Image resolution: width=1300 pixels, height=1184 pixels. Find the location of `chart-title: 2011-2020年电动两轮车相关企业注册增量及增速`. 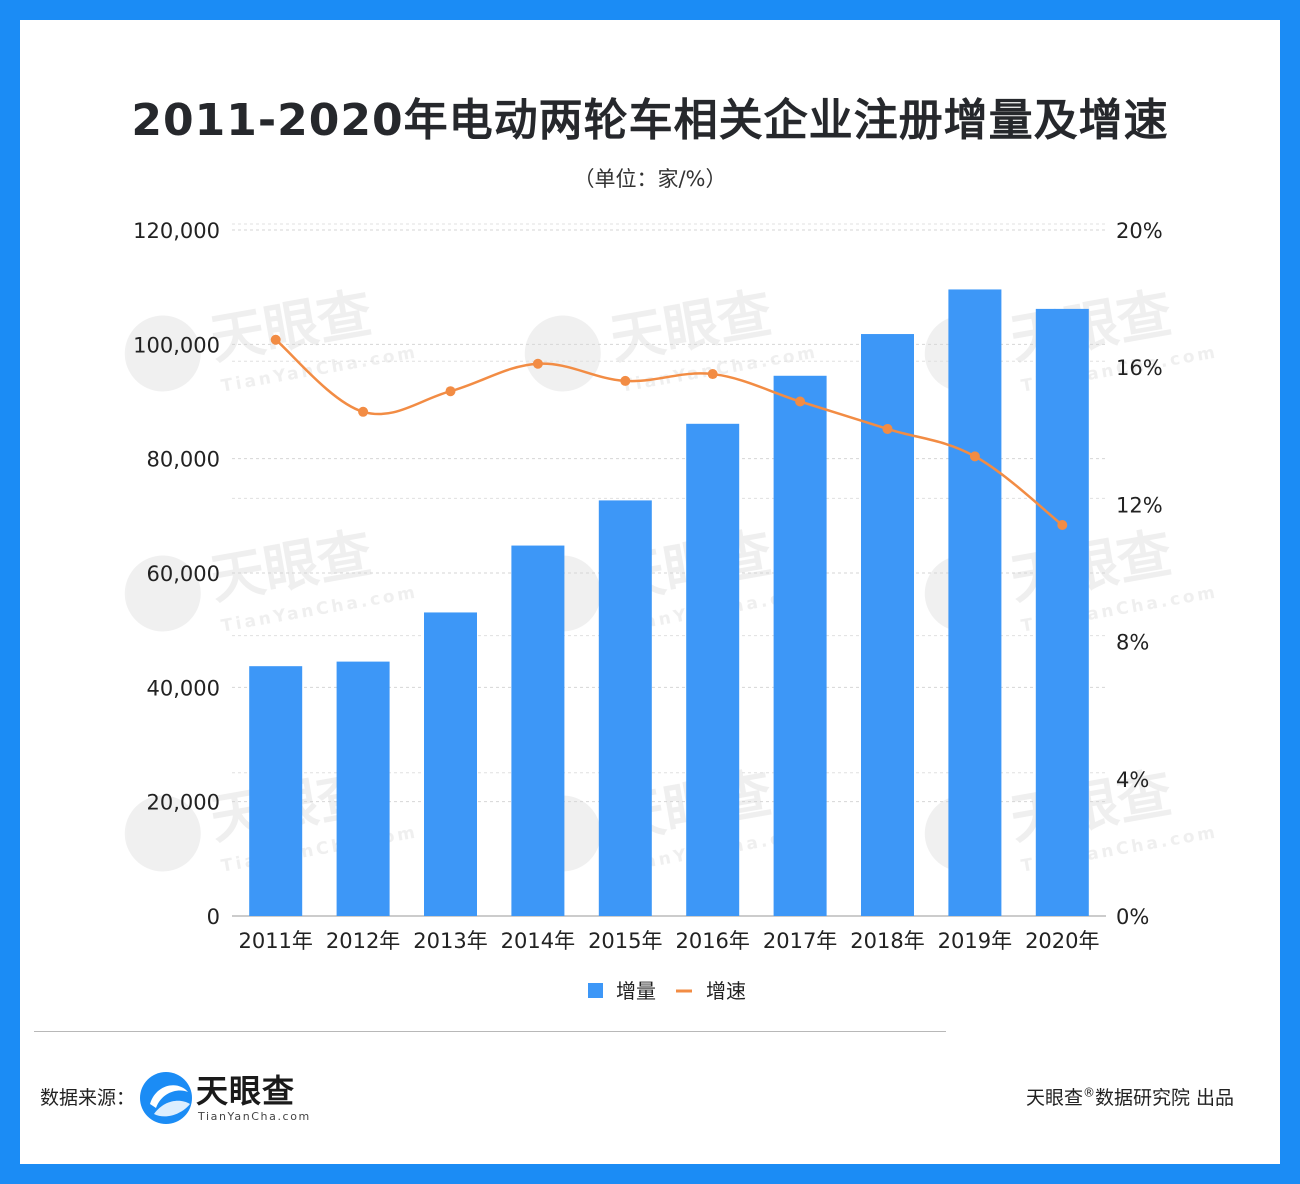

chart-title: 2011-2020年电动两轮车相关企业注册增量及增速 is located at coordinates (650, 120).